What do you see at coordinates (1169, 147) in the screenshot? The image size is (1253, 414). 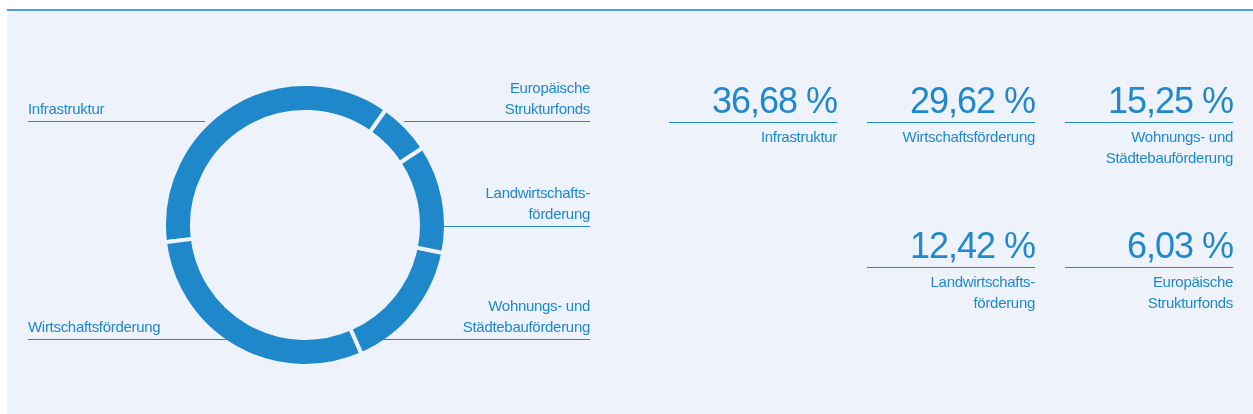 I see `category-label: Wohnungs- und Städtebauförderung` at bounding box center [1169, 147].